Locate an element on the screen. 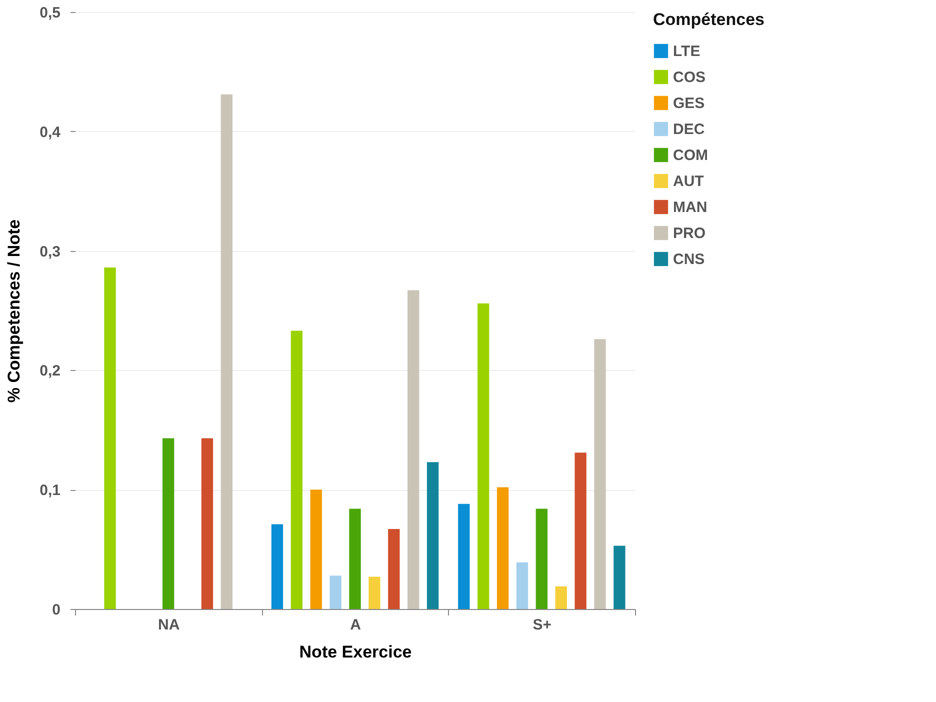 The height and width of the screenshot is (702, 936). legend-label: COM is located at coordinates (690, 155).